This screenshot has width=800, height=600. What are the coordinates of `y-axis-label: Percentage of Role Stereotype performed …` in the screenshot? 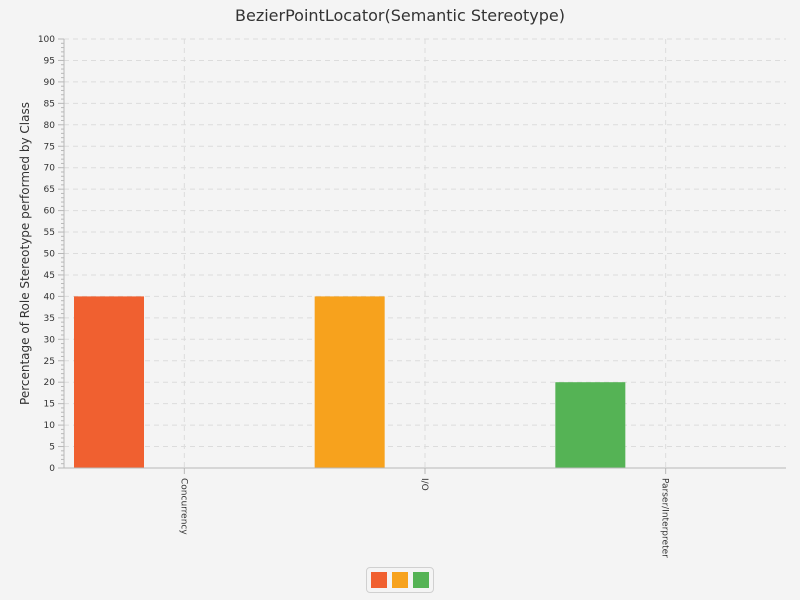 It's located at (25, 253).